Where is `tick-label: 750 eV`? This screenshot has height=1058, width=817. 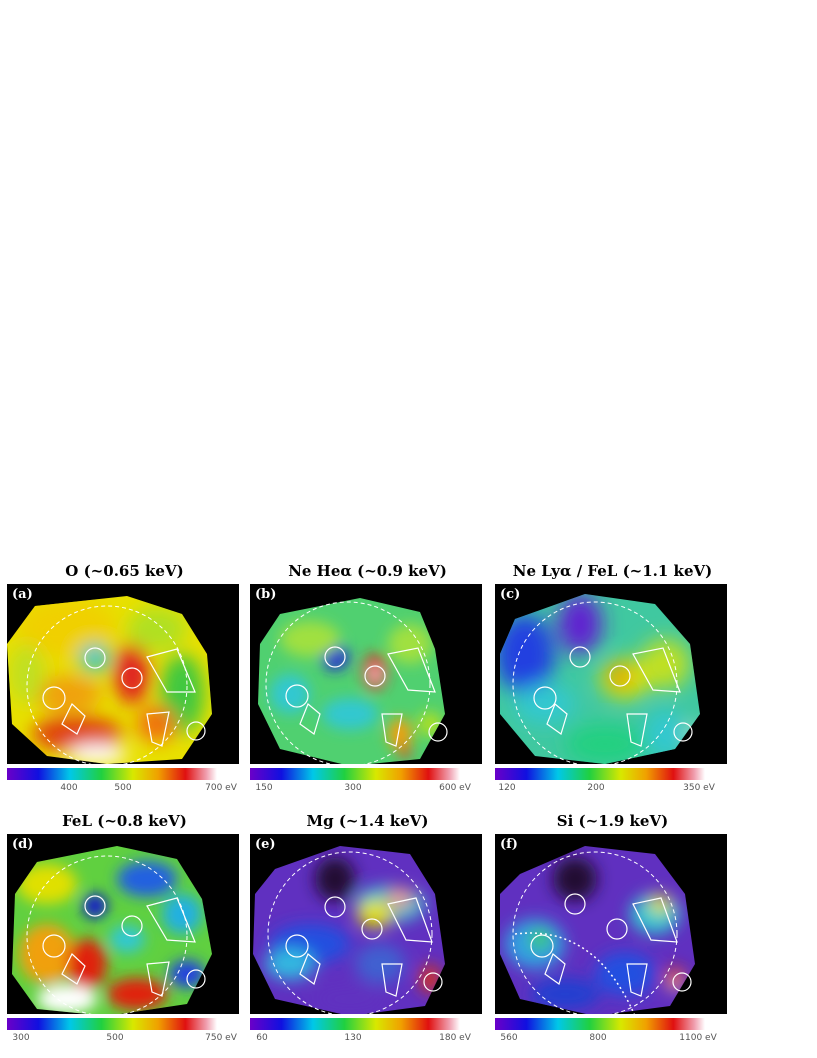
tick-label: 750 eV is located at coordinates (221, 1038).